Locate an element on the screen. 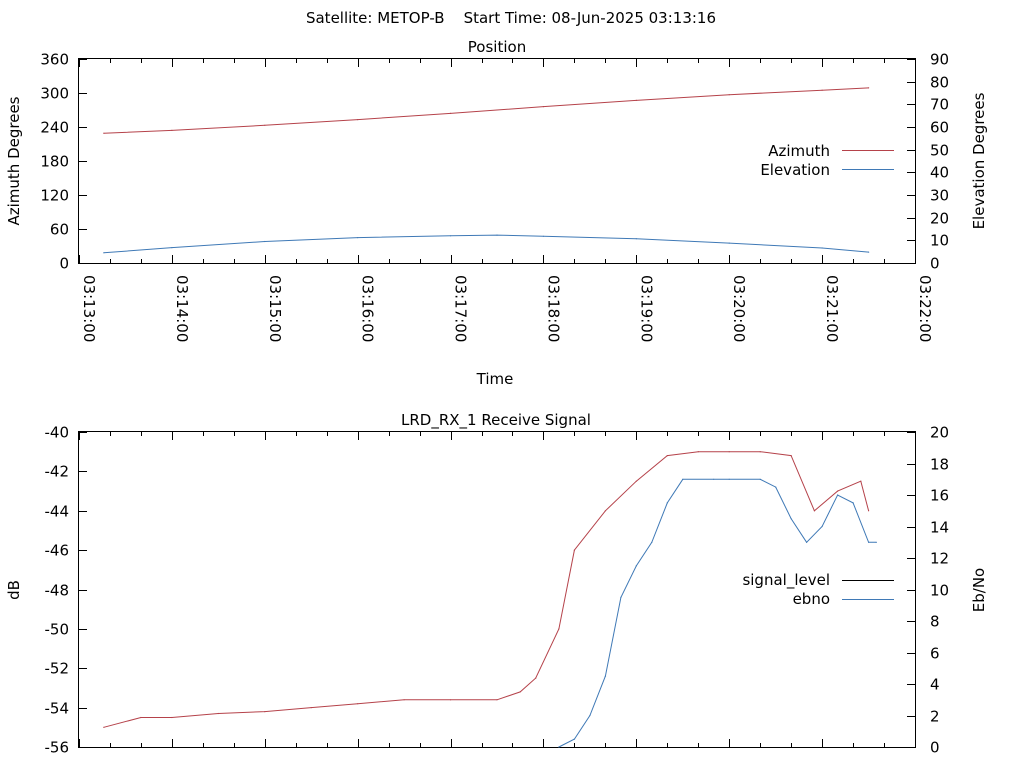 The height and width of the screenshot is (768, 1024). position-ytick-label: 120 is located at coordinates (54, 196).